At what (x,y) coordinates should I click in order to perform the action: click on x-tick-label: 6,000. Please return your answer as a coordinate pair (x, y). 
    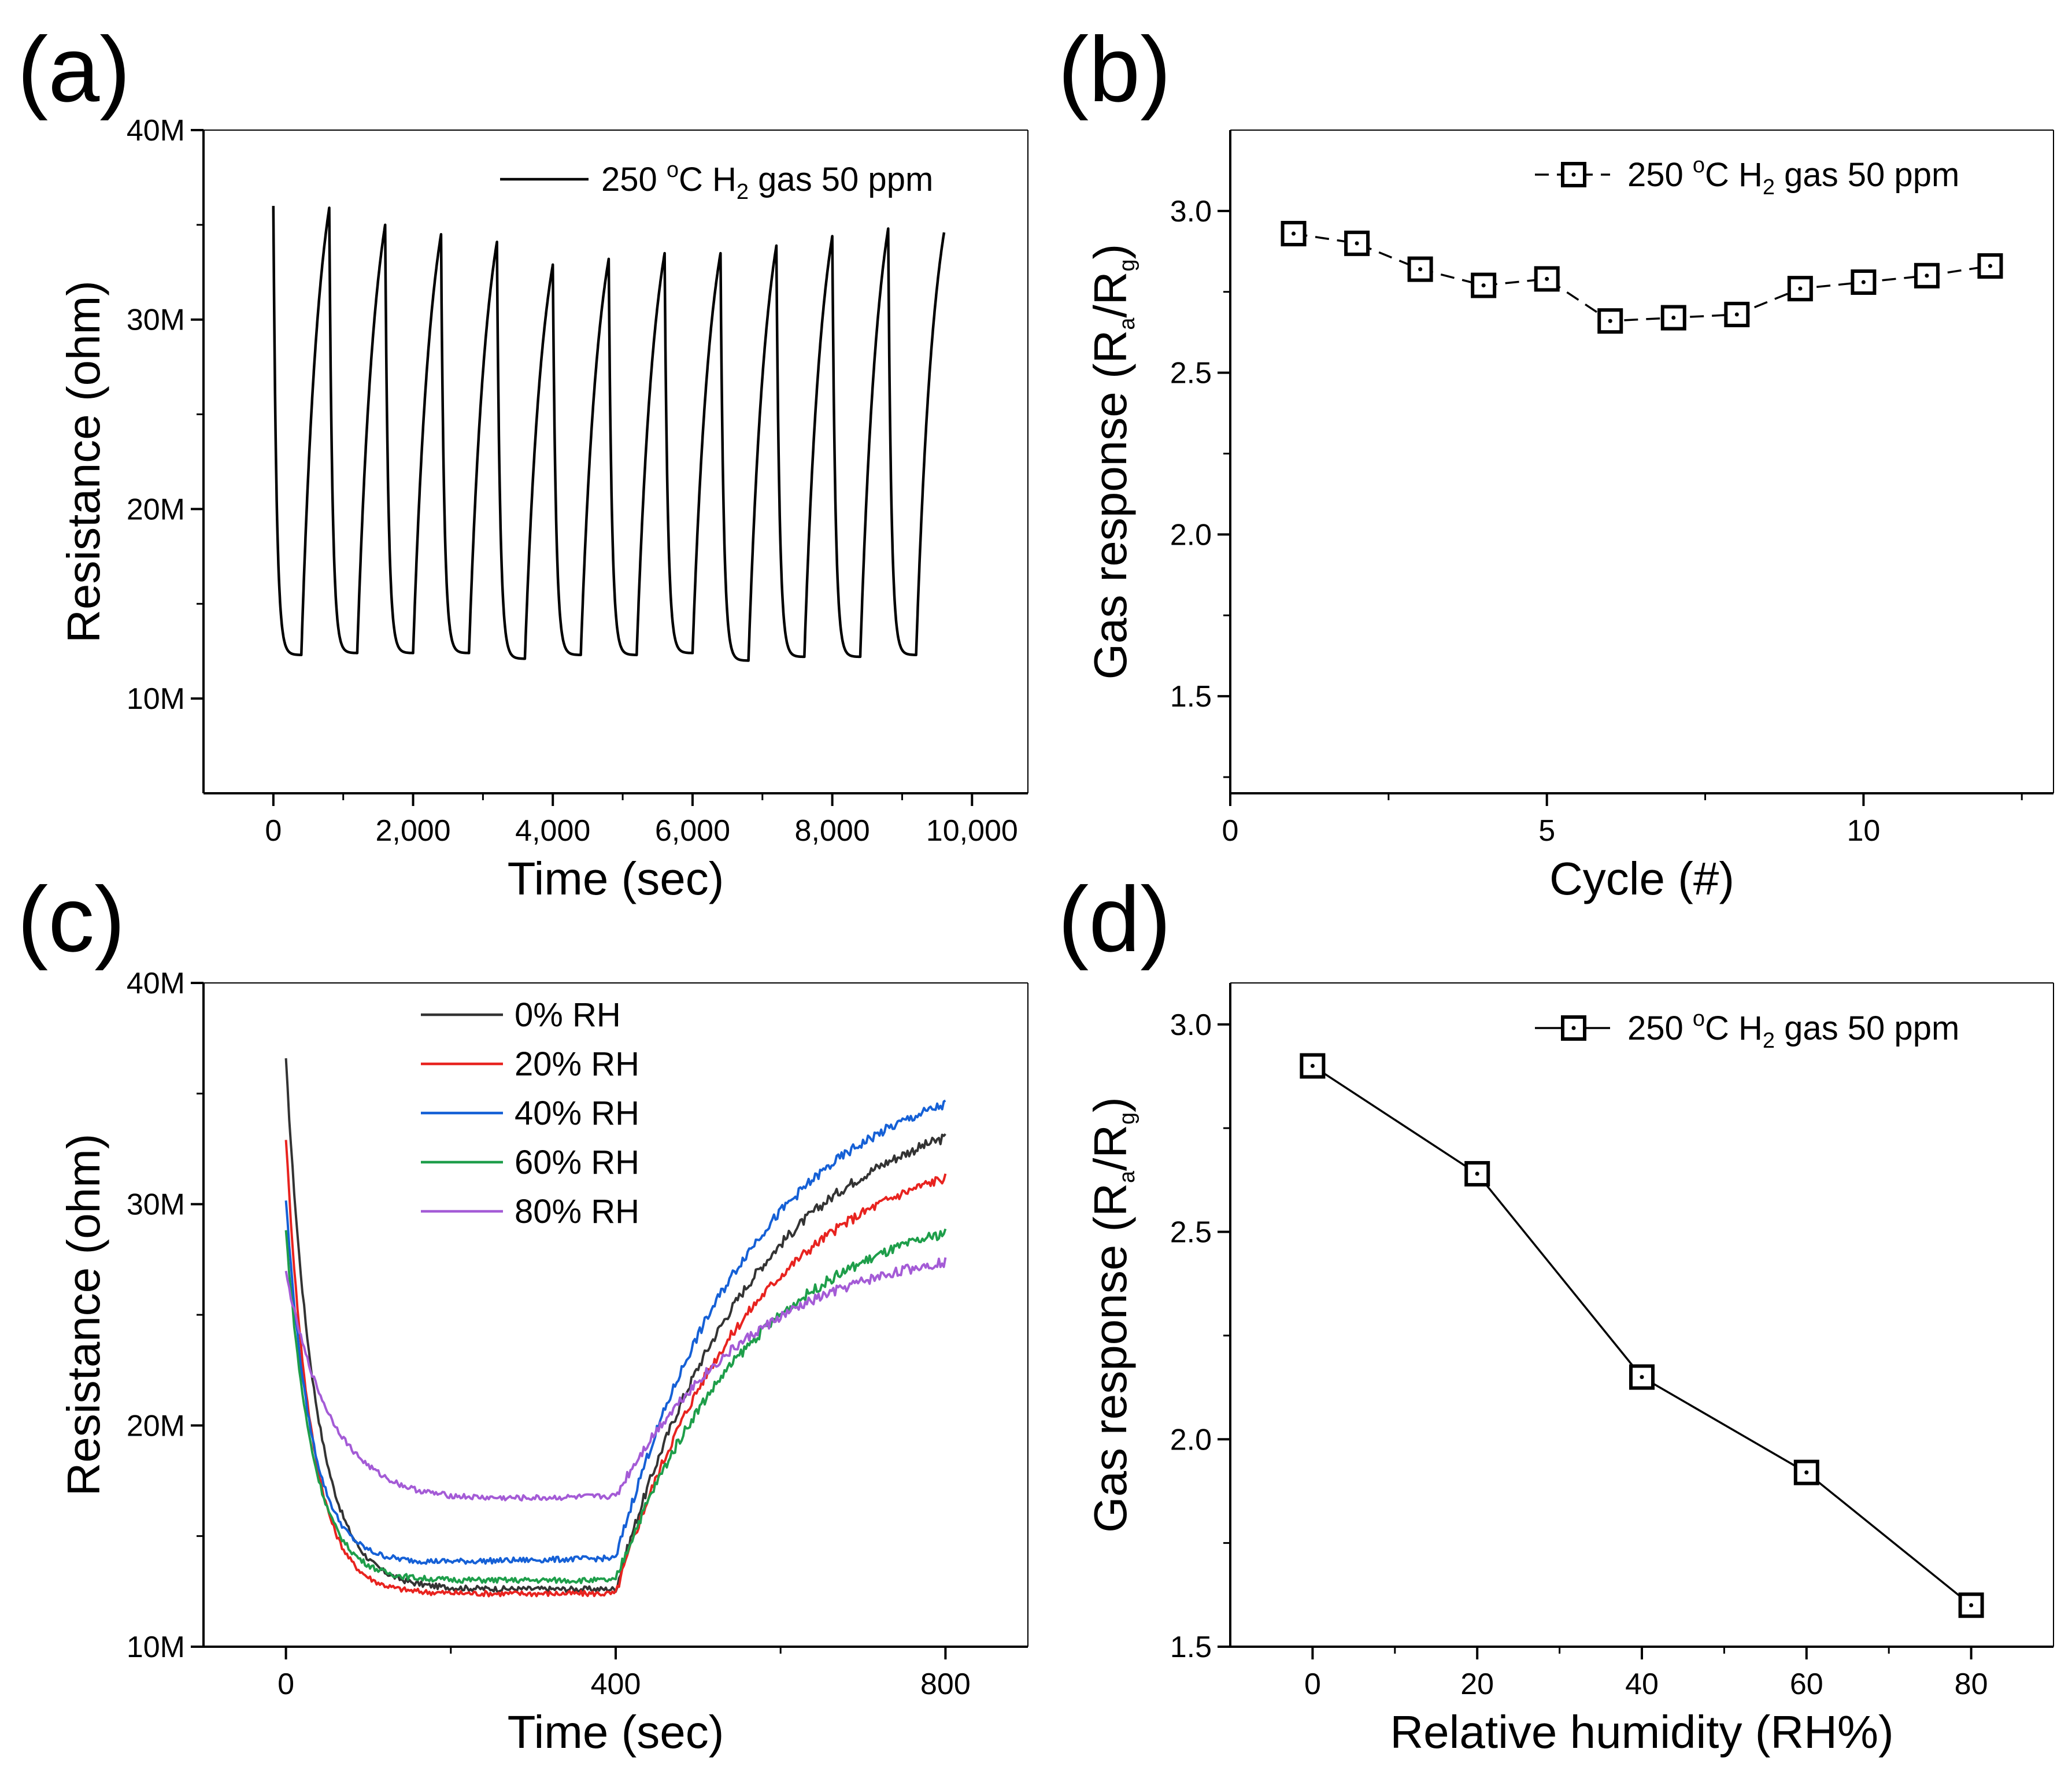
    Looking at the image, I should click on (692, 831).